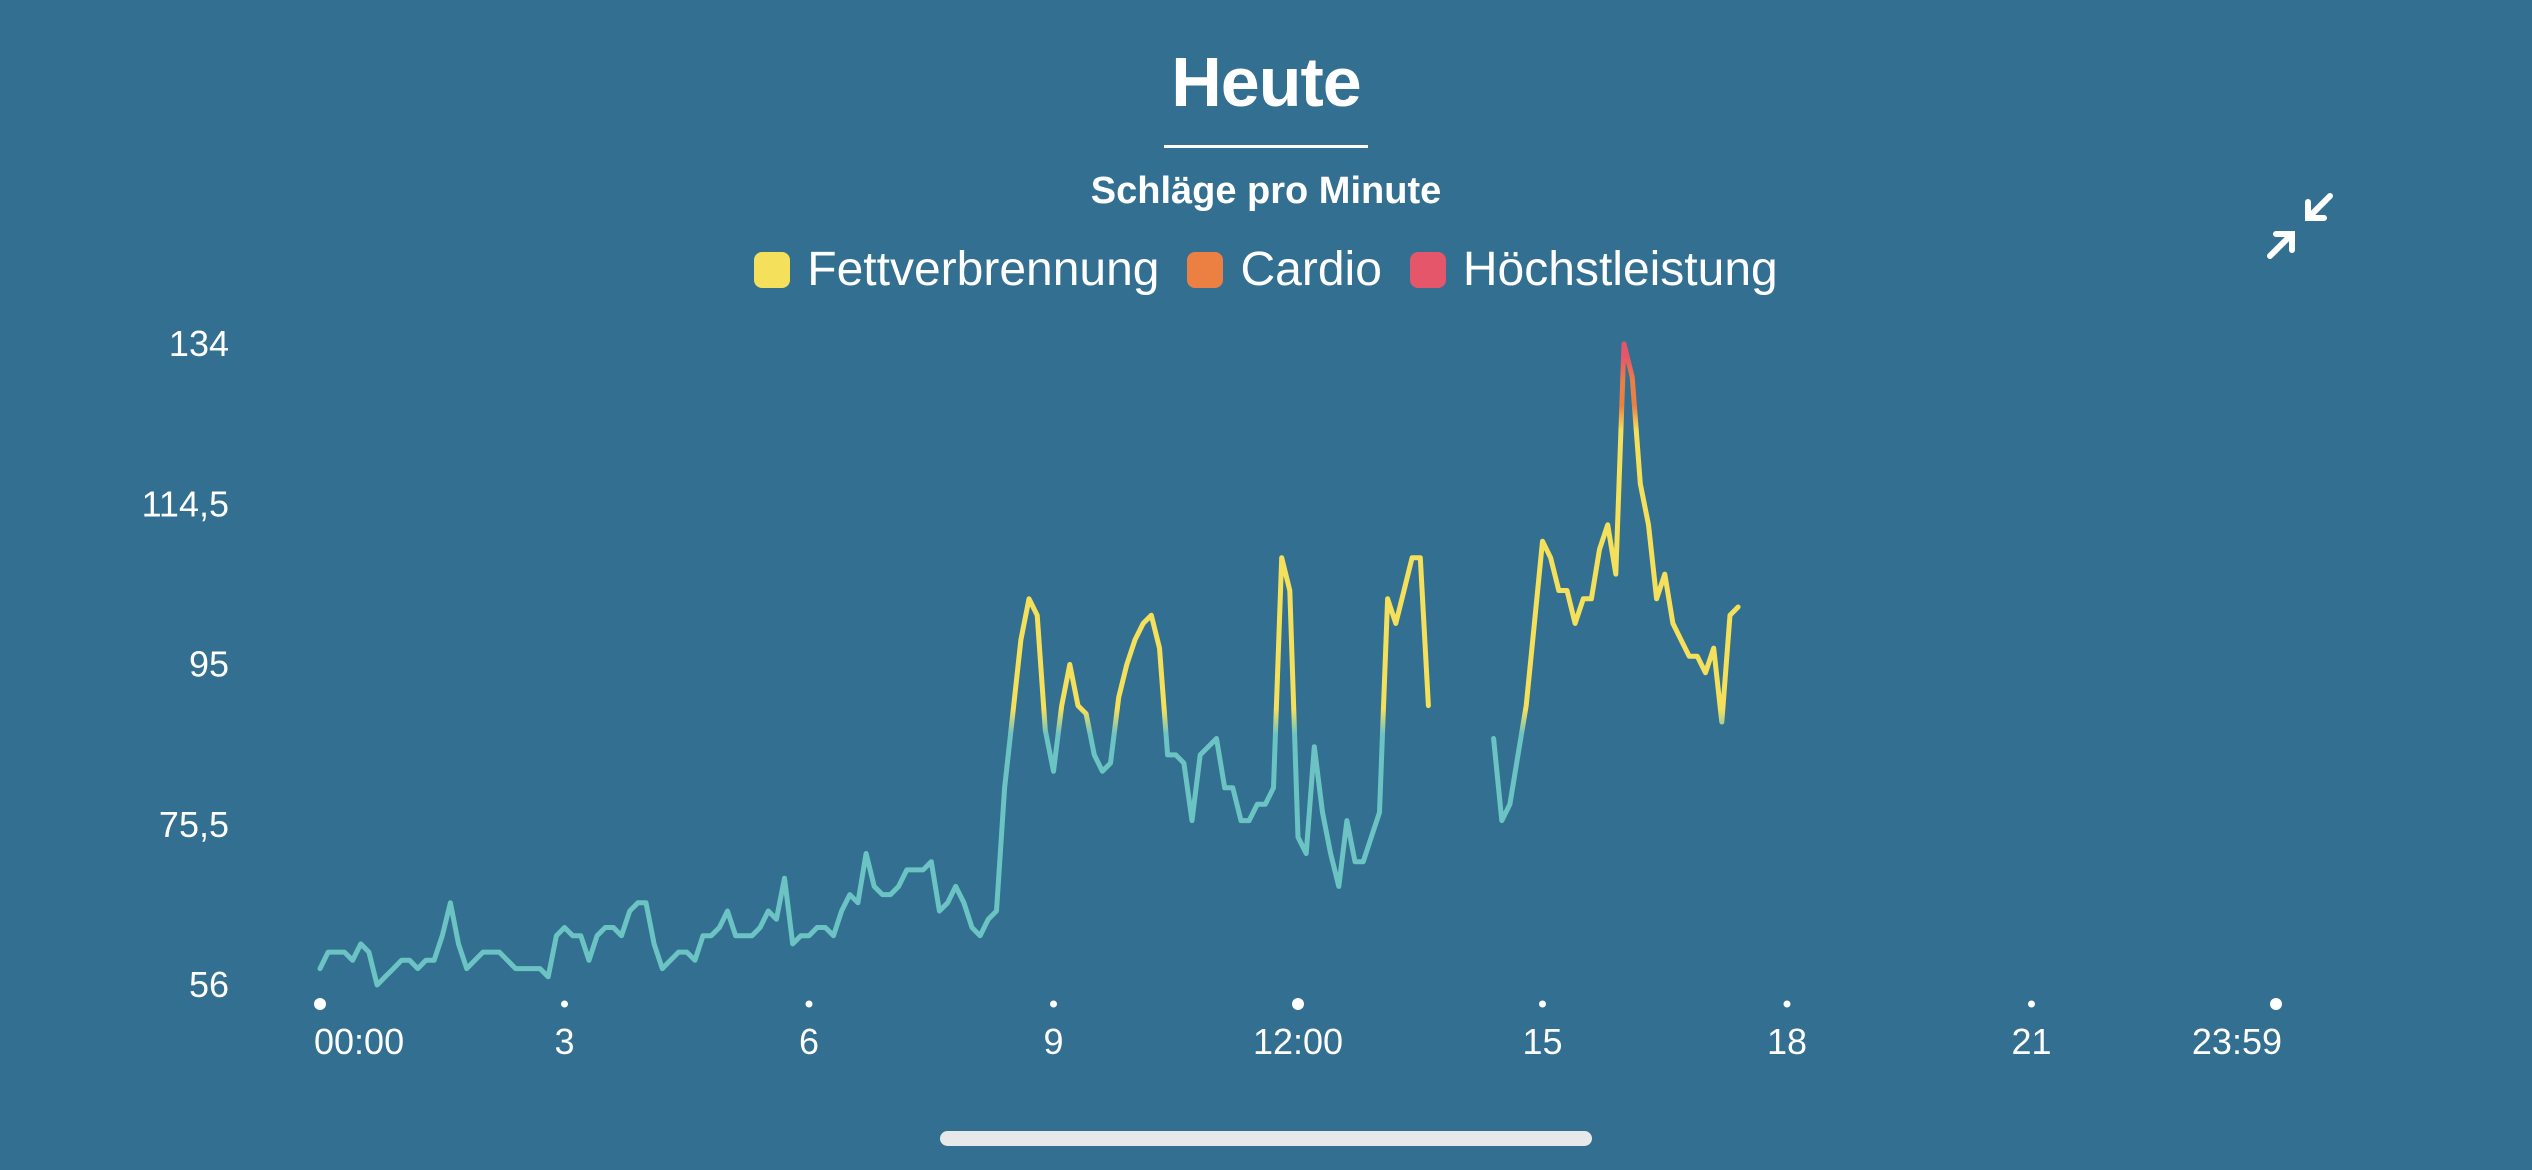  I want to click on y-tick-label: 134, so click(199, 343).